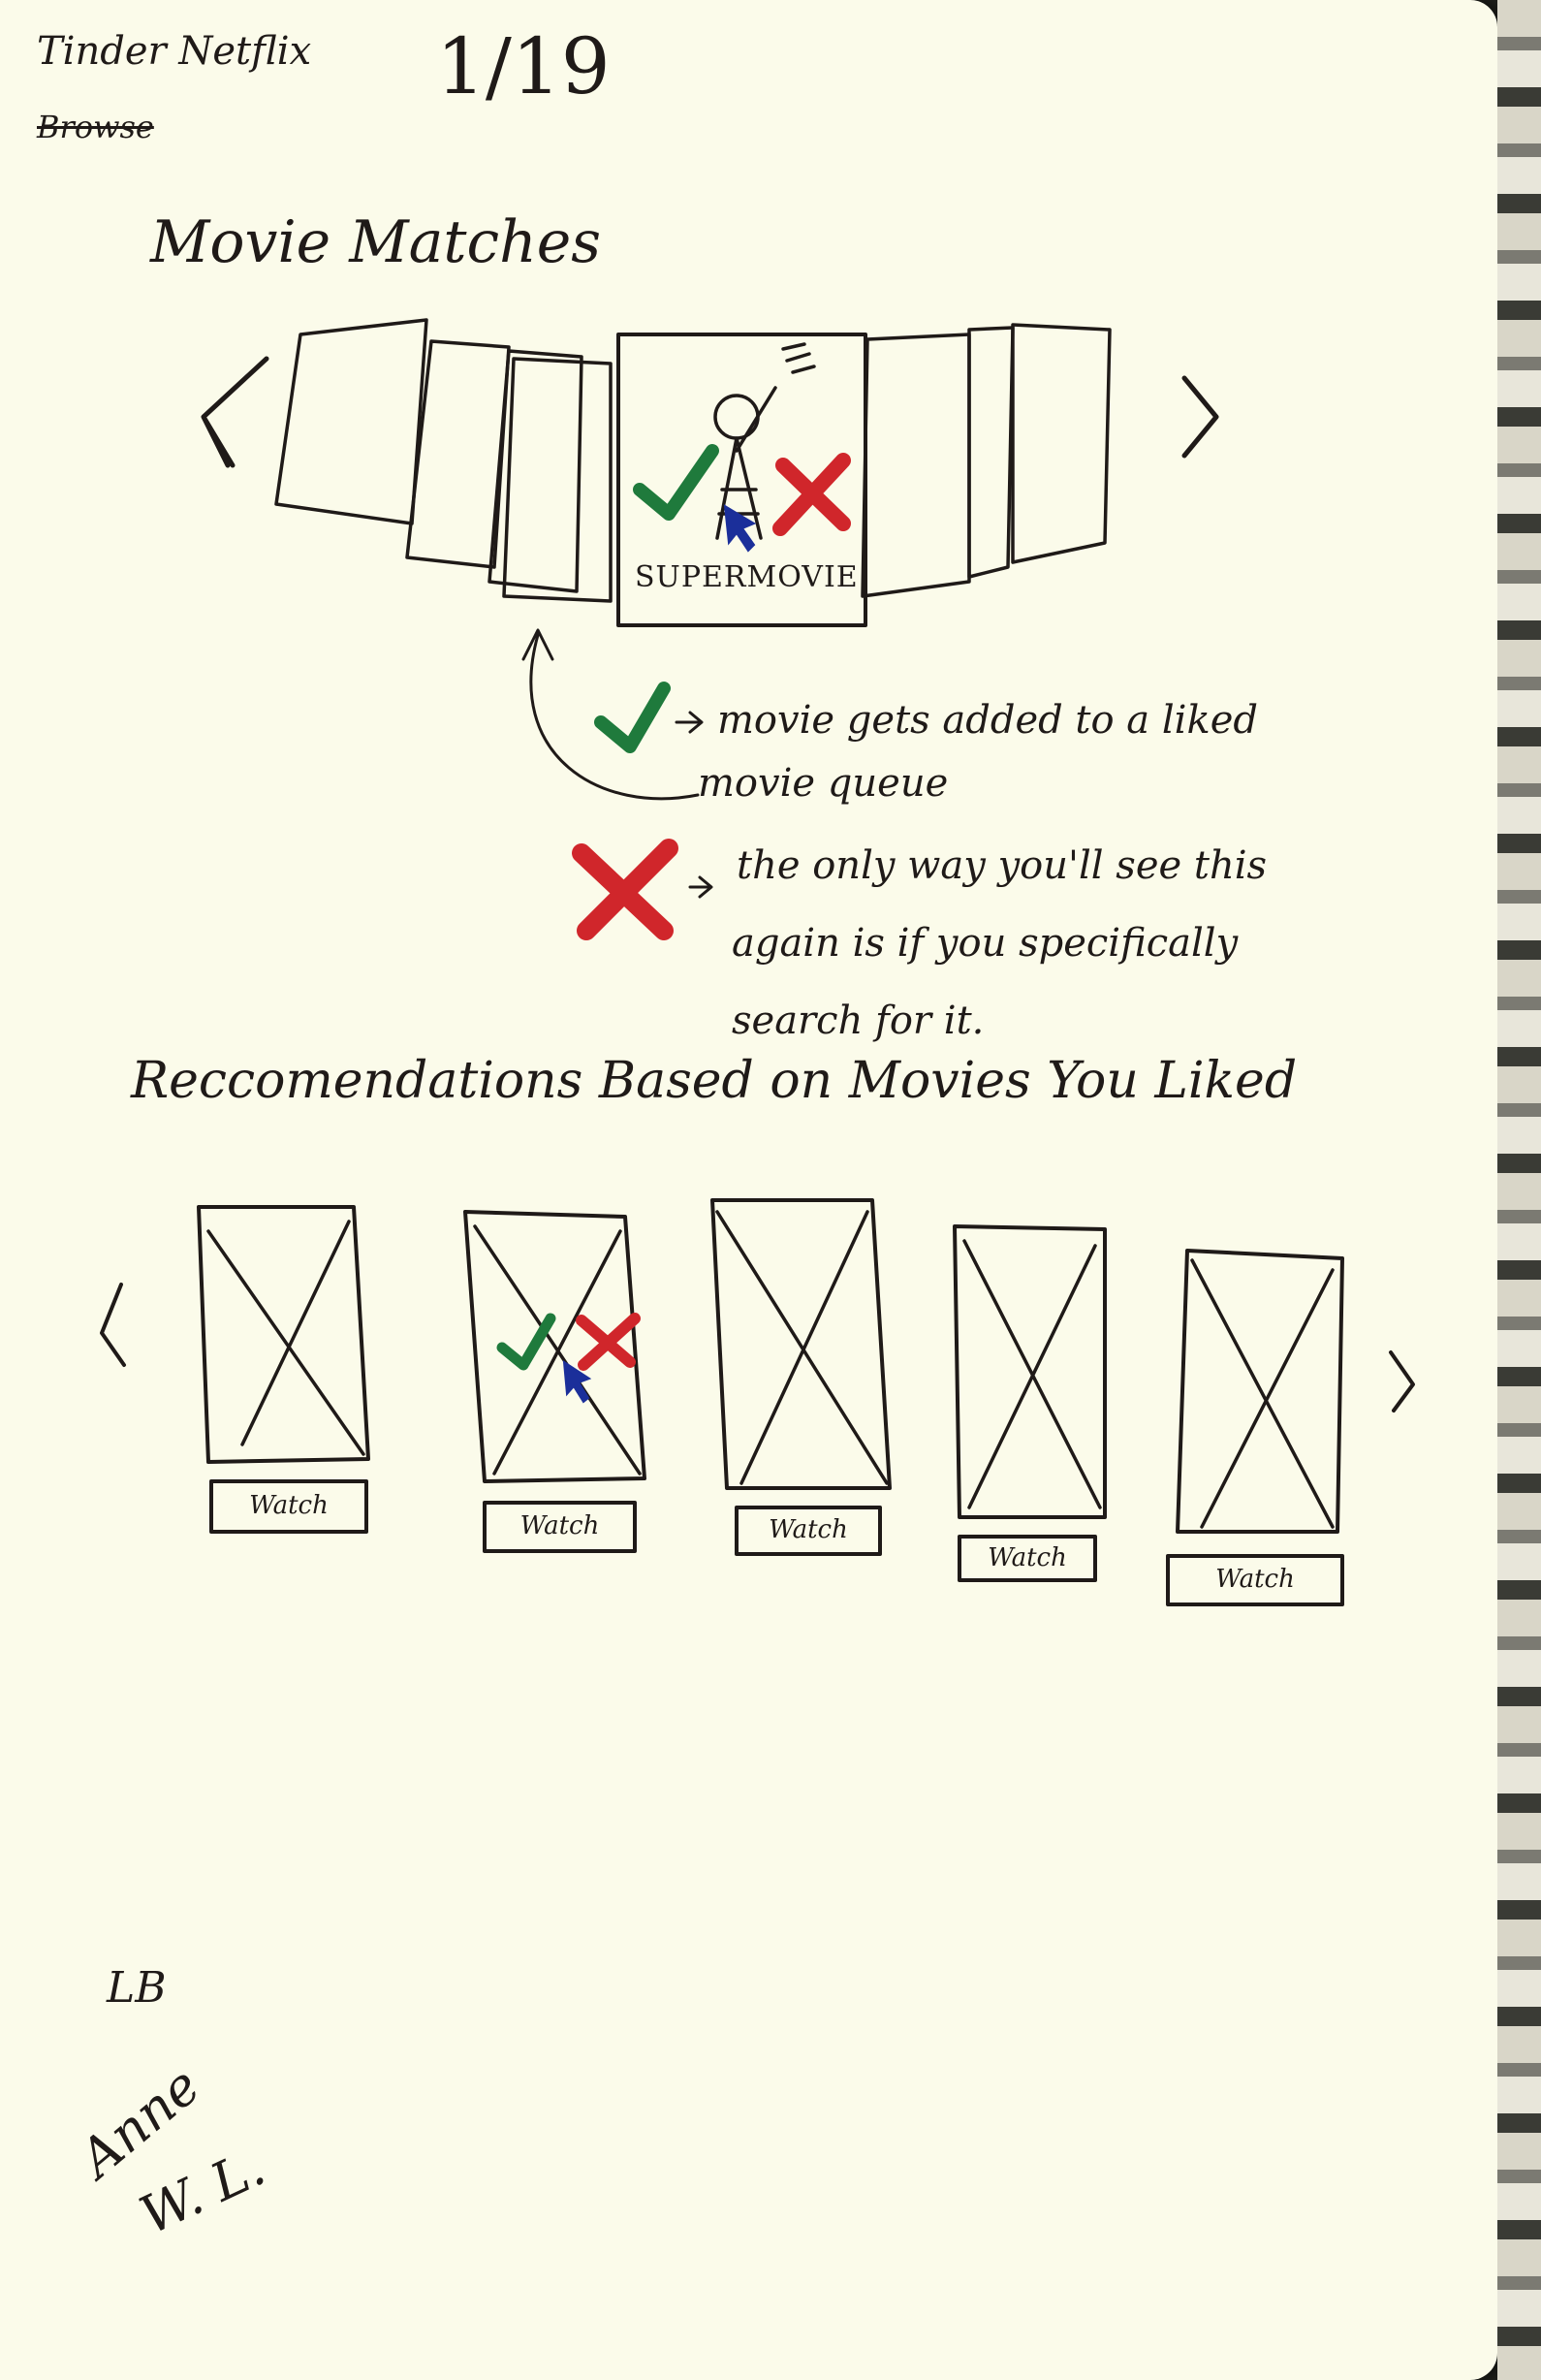 This screenshot has height=2380, width=1541. Describe the element at coordinates (137, 1988) in the screenshot. I see `initials: LB` at that location.